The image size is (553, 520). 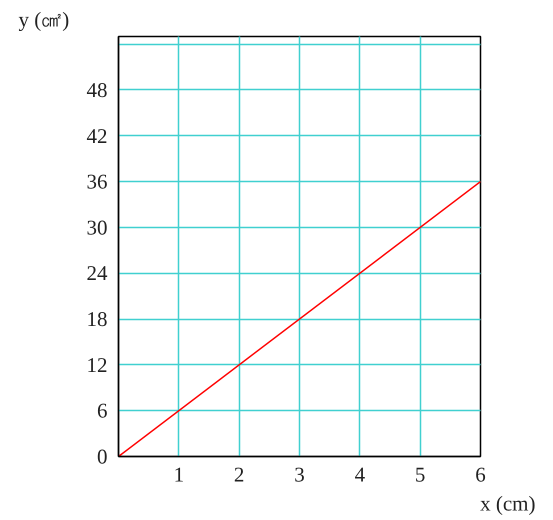 What do you see at coordinates (179, 474) in the screenshot?
I see `x-tick-label: 1` at bounding box center [179, 474].